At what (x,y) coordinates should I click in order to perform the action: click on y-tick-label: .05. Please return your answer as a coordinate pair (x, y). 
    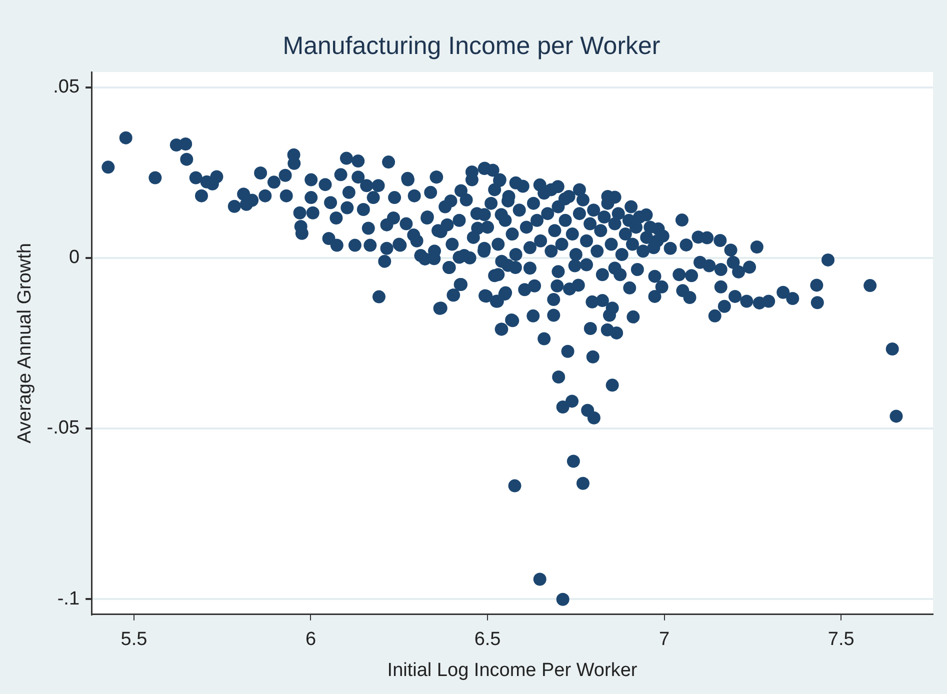
    Looking at the image, I should click on (66, 87).